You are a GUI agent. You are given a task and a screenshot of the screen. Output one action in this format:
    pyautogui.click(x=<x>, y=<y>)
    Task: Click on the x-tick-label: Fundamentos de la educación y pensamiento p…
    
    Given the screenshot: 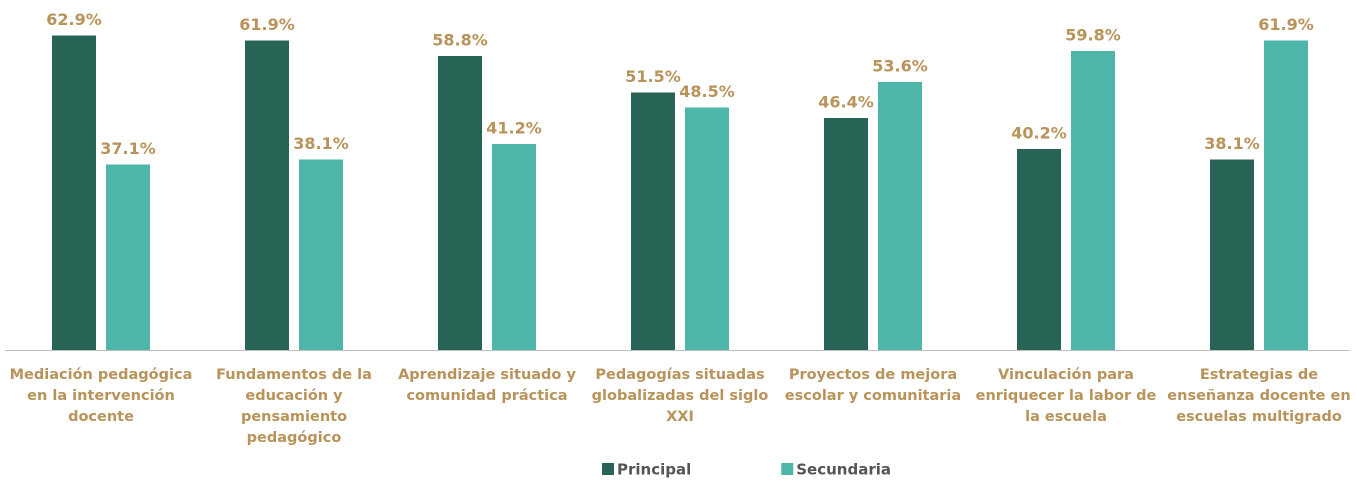 What is the action you would take?
    pyautogui.click(x=294, y=406)
    